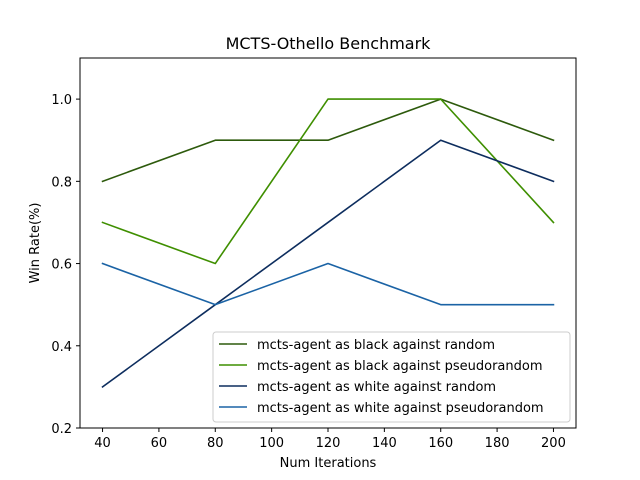 This screenshot has width=640, height=480. Describe the element at coordinates (376, 387) in the screenshot. I see `legend-label: mcts-agent as white against random` at that location.